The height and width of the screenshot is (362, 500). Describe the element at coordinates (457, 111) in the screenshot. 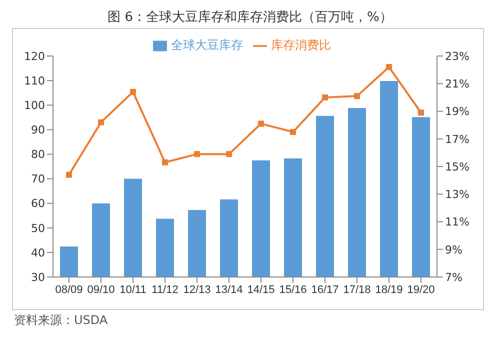

I see `y2-tick-label: 19%` at that location.